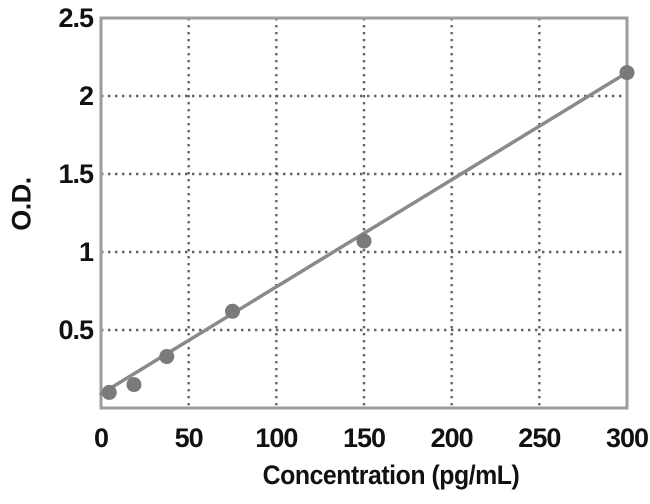 The height and width of the screenshot is (504, 650). What do you see at coordinates (539, 438) in the screenshot?
I see `x-tick-label: 250` at bounding box center [539, 438].